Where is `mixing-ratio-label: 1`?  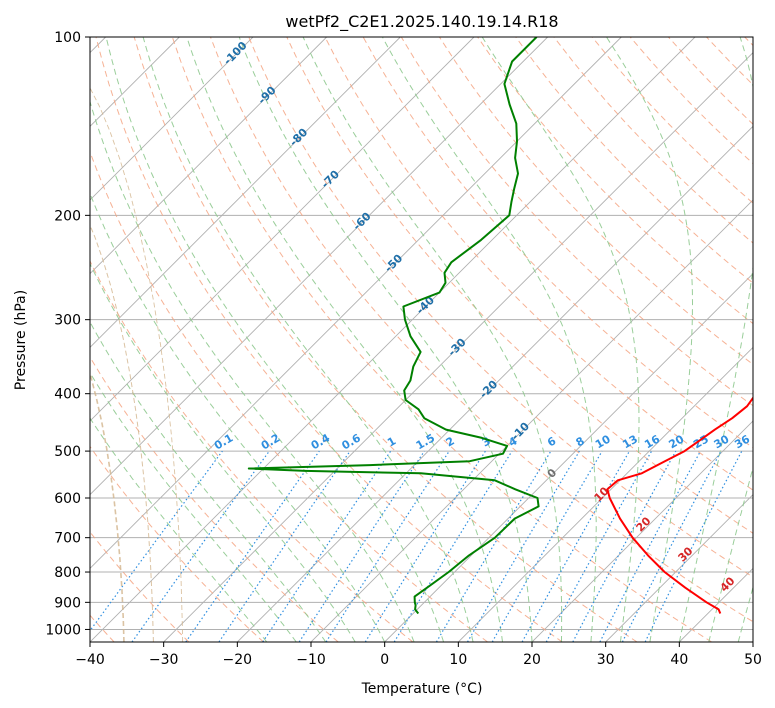
mixing-ratio-label: 1 is located at coordinates (391, 441).